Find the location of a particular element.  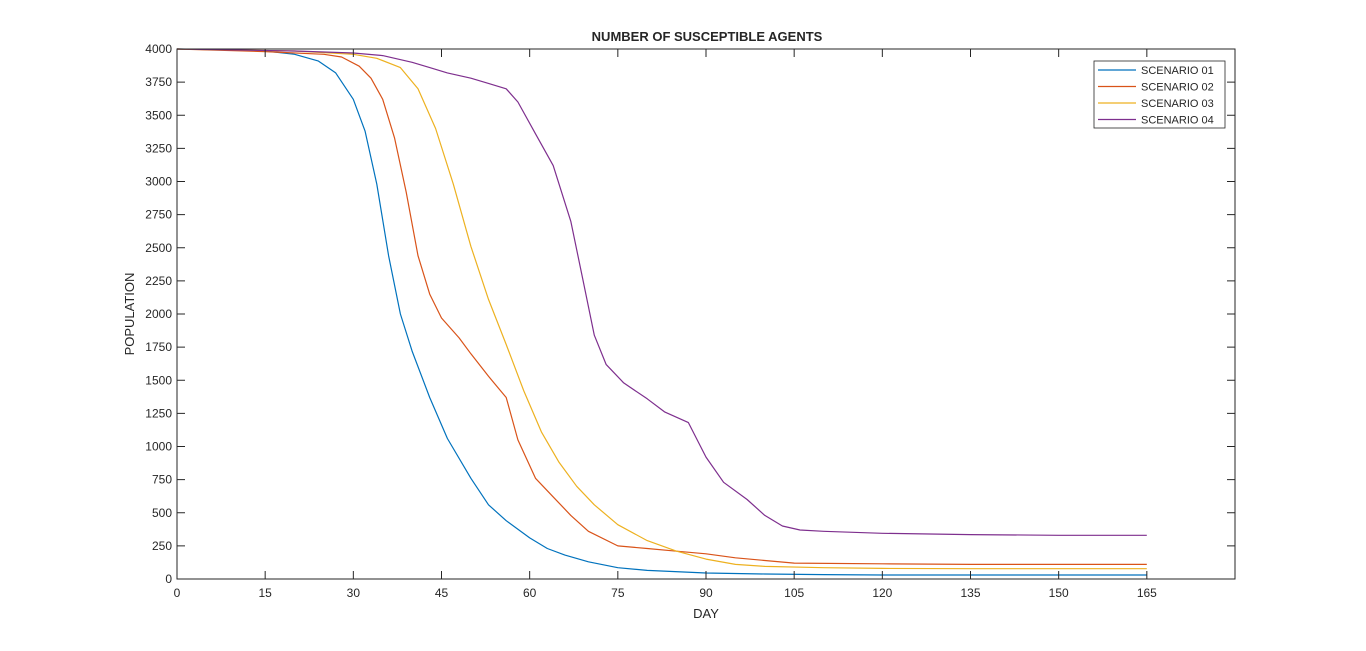

x-tick-label: 60 is located at coordinates (530, 593).